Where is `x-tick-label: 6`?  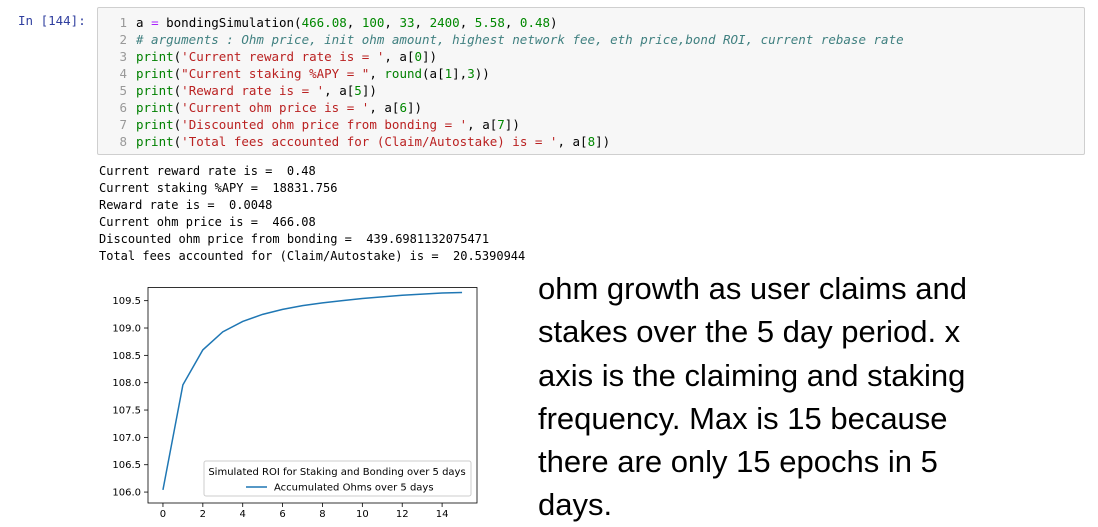 x-tick-label: 6 is located at coordinates (282, 514).